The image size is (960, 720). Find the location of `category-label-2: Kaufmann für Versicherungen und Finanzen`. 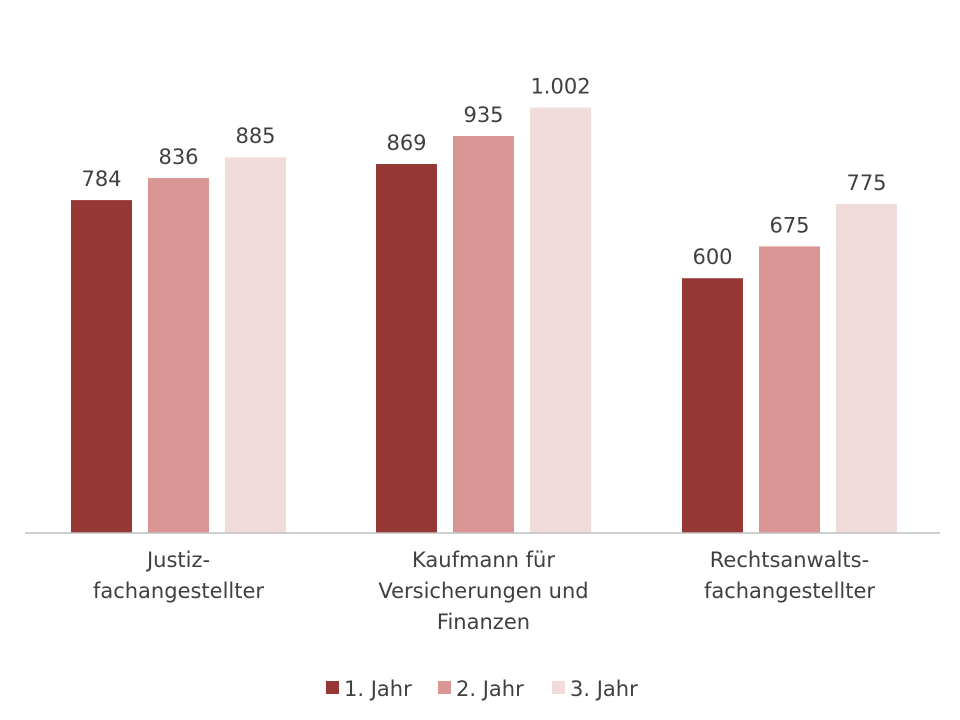

category-label-2: Kaufmann für Versicherungen und Finanzen is located at coordinates (483, 591).